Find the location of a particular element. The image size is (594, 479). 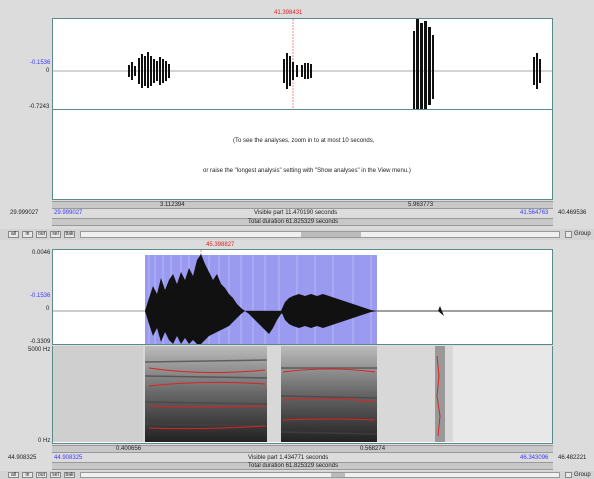

top-right-edge: 40.469536 is located at coordinates (572, 213).